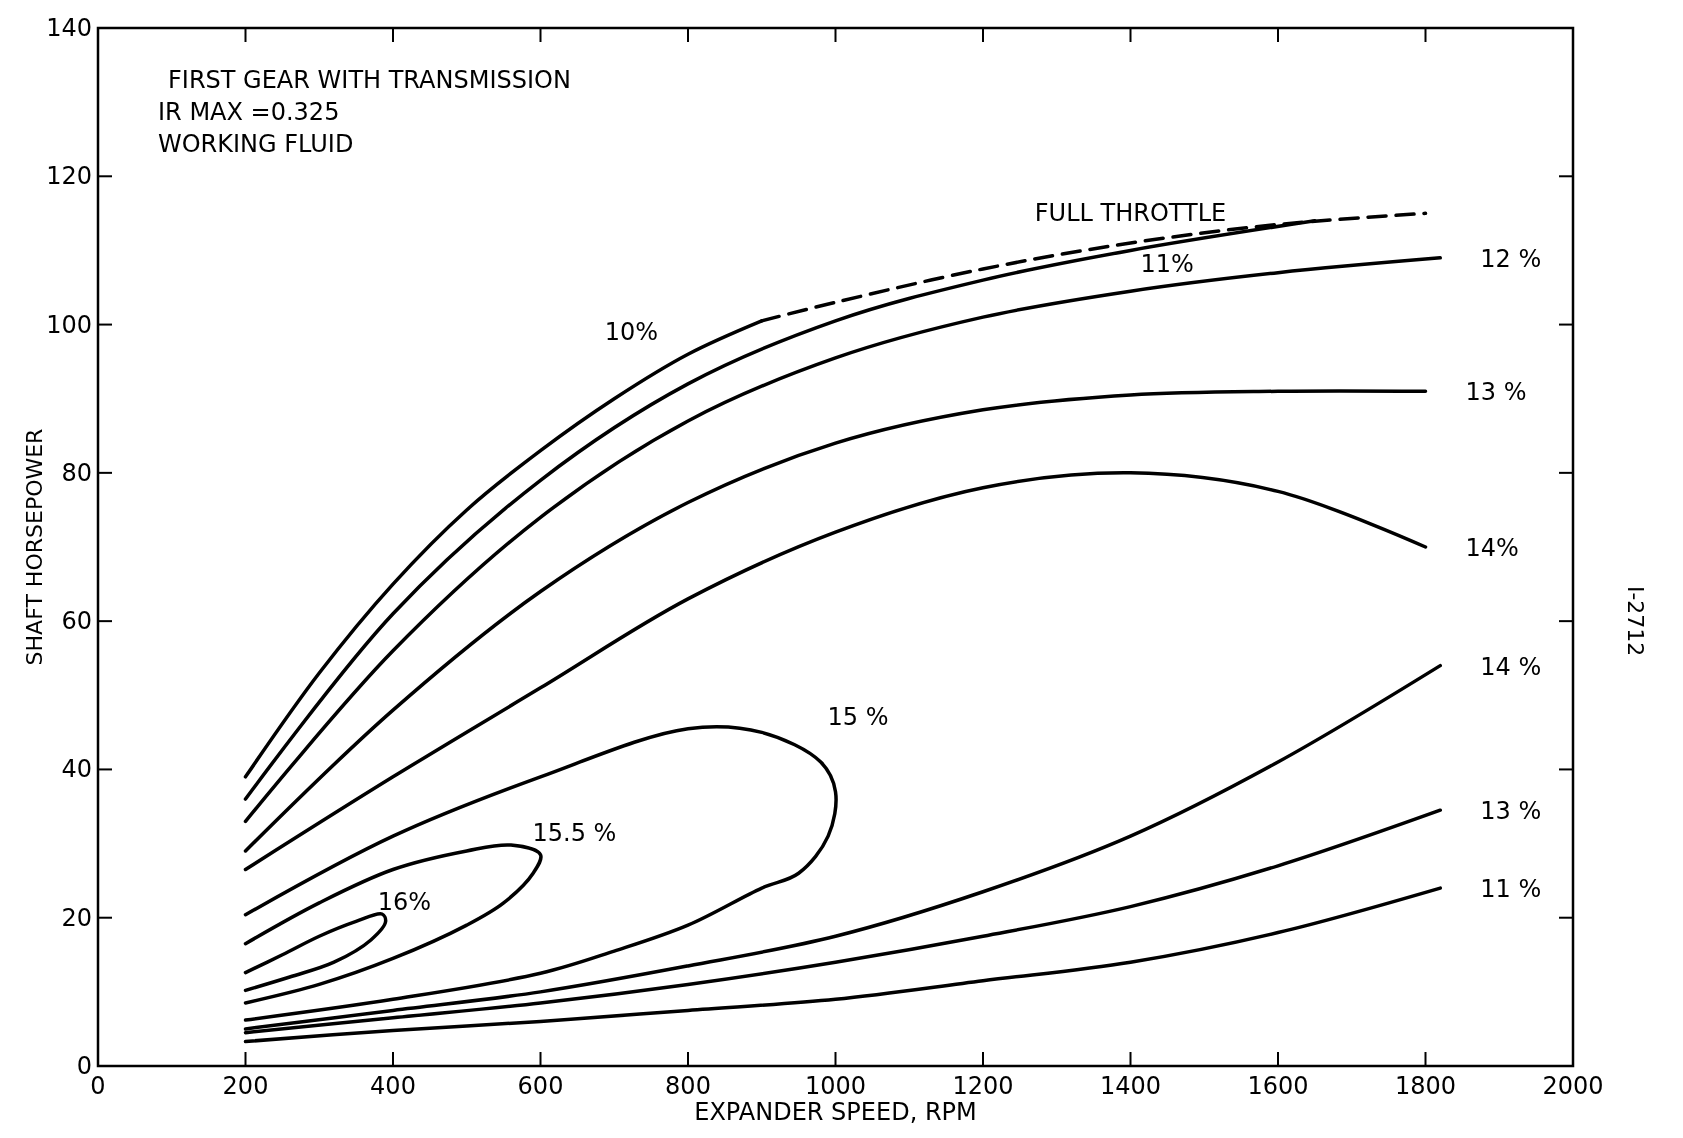 The height and width of the screenshot is (1138, 1683). What do you see at coordinates (34, 547) in the screenshot?
I see `y-axis-title: SHAFT HORSEPOWER` at bounding box center [34, 547].